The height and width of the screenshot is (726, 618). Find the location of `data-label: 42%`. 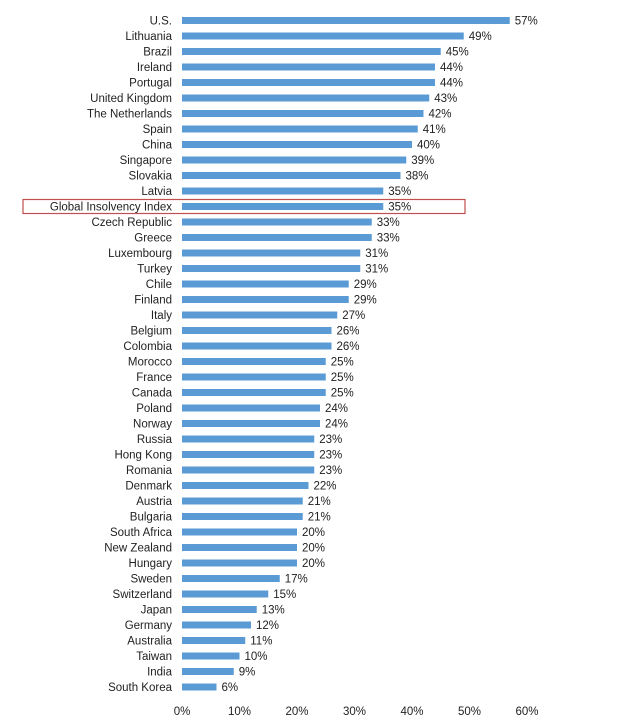

data-label: 42% is located at coordinates (440, 115).